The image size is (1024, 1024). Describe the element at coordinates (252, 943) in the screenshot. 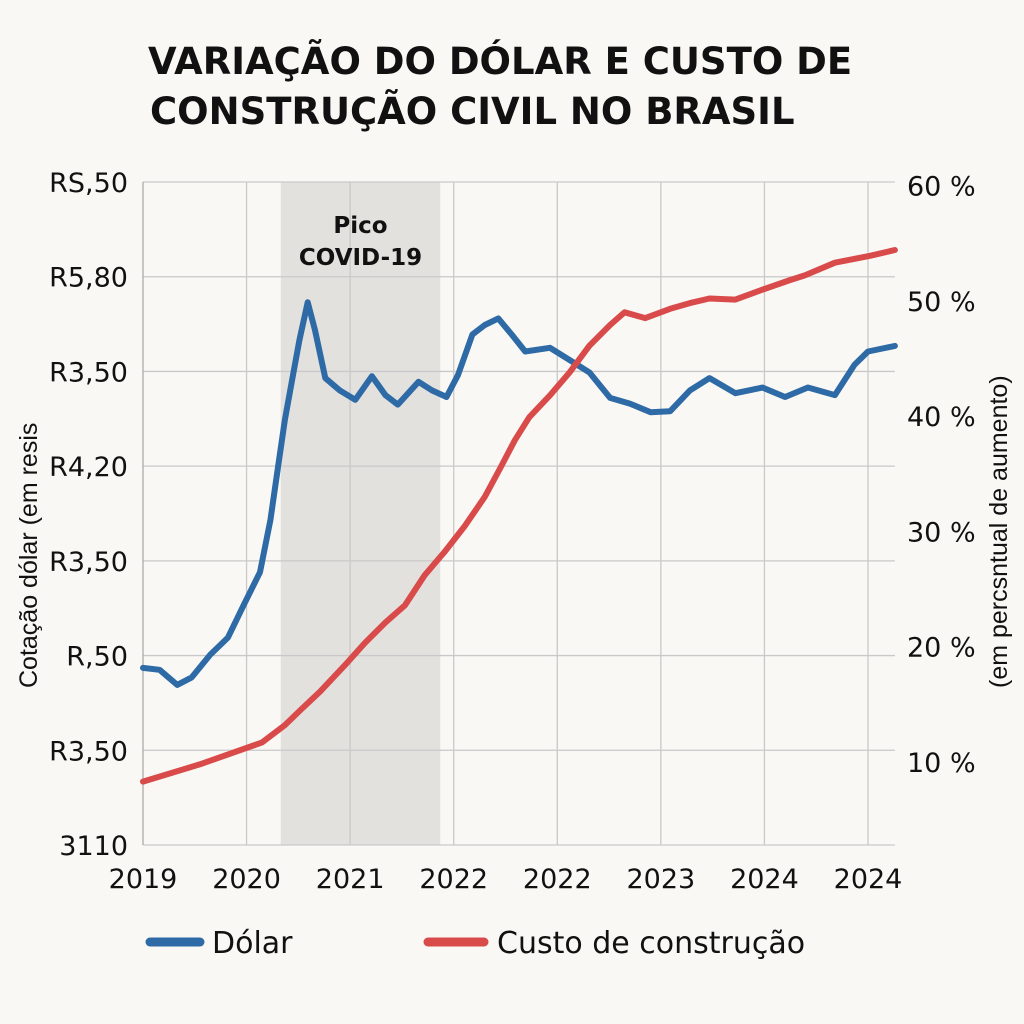

I see `legend-label-dolar: Dólar` at that location.